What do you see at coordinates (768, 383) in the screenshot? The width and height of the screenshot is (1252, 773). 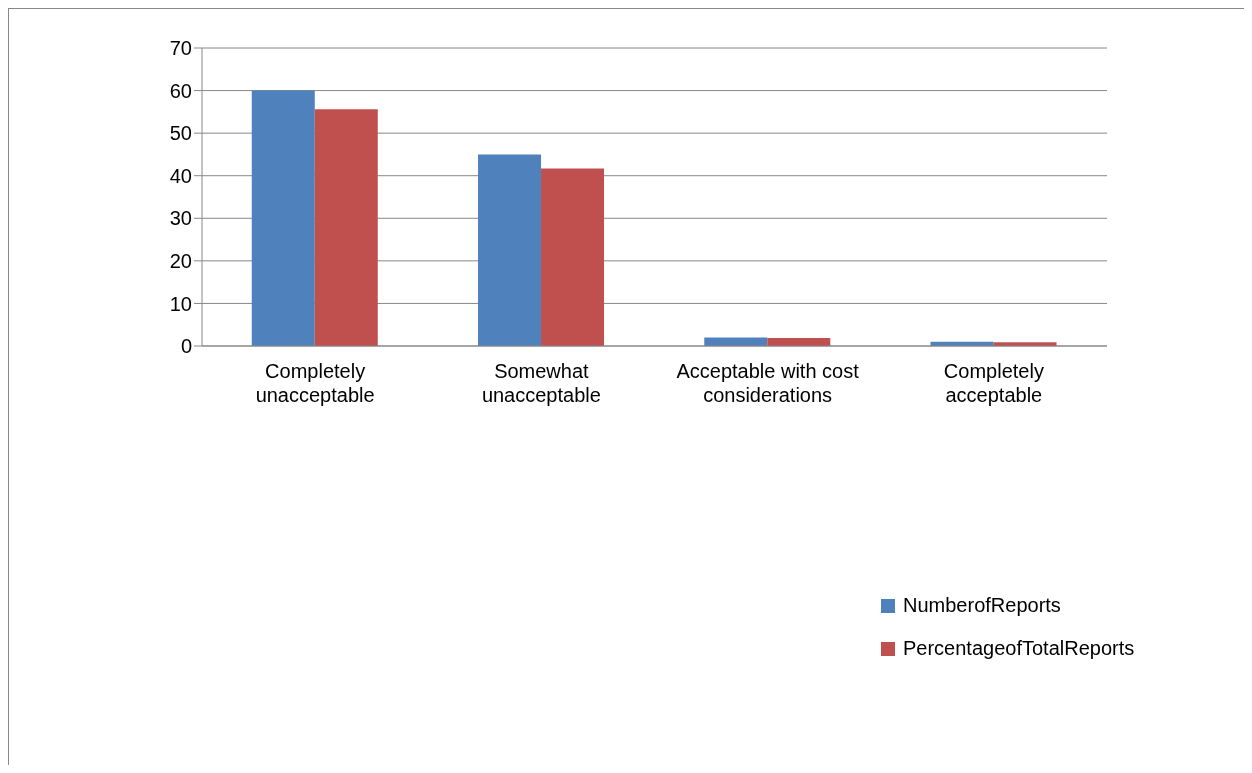 I see `x-tick-label: Acceptable with cost considerations` at bounding box center [768, 383].